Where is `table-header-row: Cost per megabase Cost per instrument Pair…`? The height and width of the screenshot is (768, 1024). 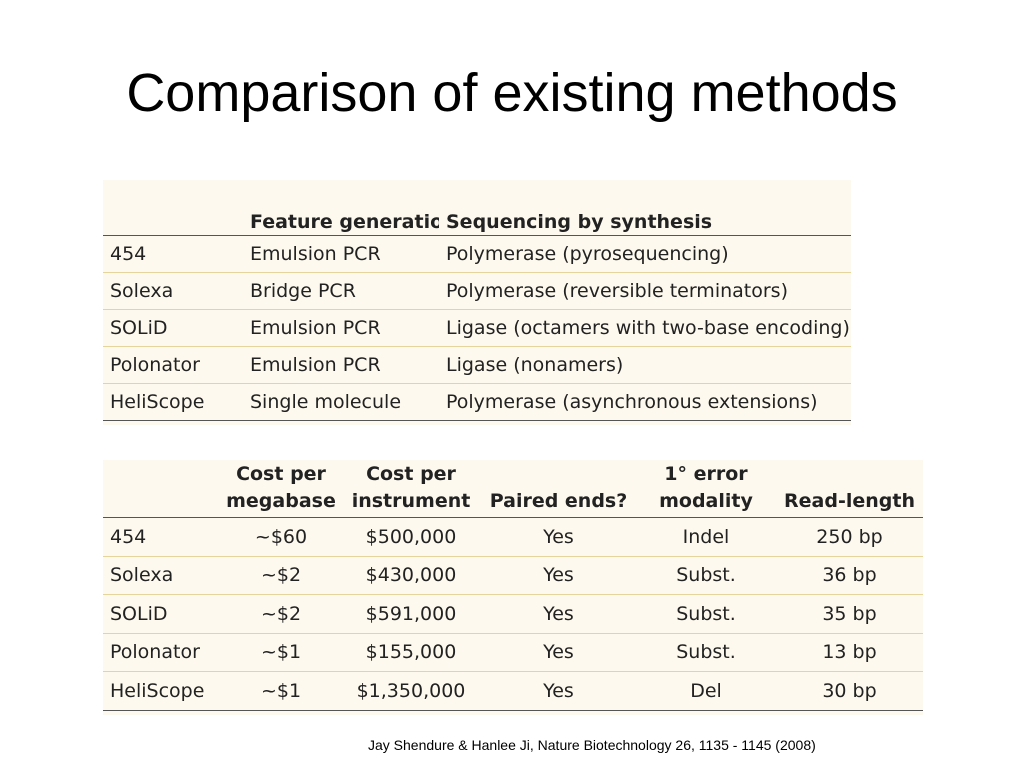 table-header-row: Cost per megabase Cost per instrument Pair… is located at coordinates (513, 489).